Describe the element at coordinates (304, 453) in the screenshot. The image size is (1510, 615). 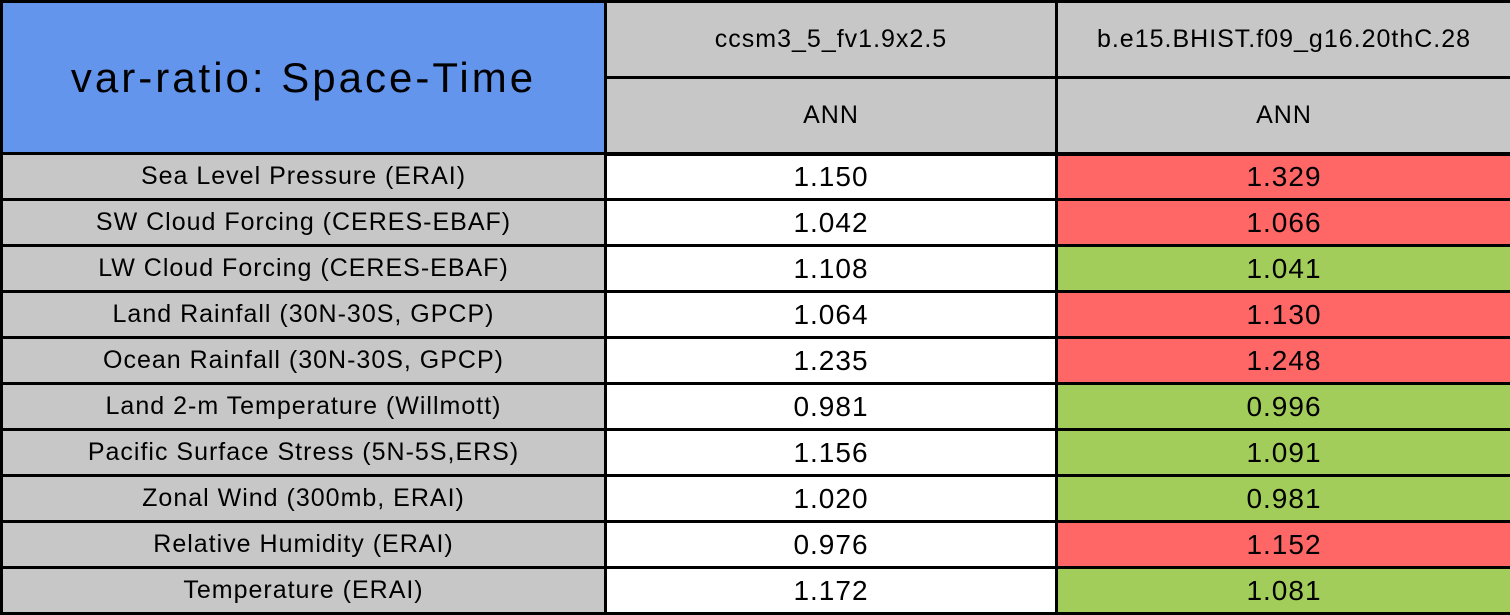
I see `row-label: Pacific Surface Stress (5N-5S,ERS)` at that location.